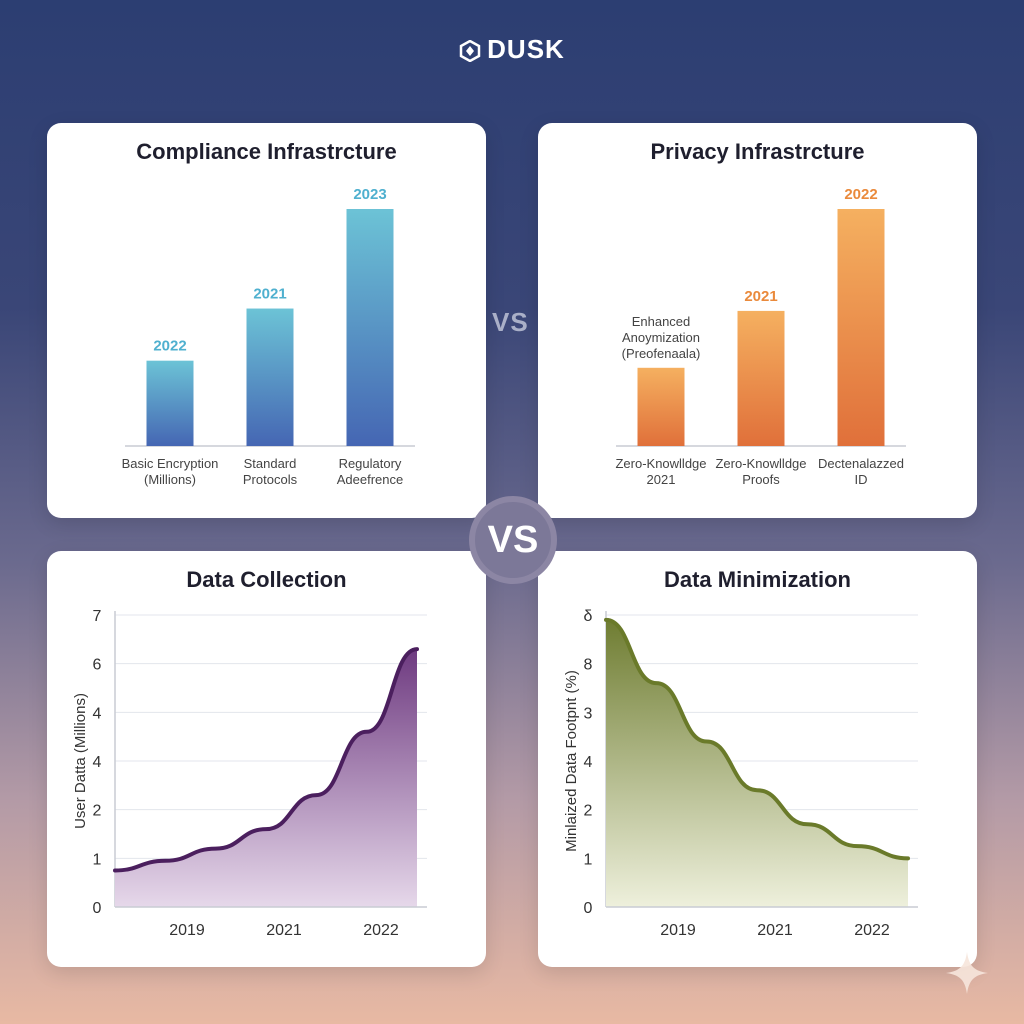 The width and height of the screenshot is (1024, 1024). I want to click on y-tick-label: 6, so click(97, 665).